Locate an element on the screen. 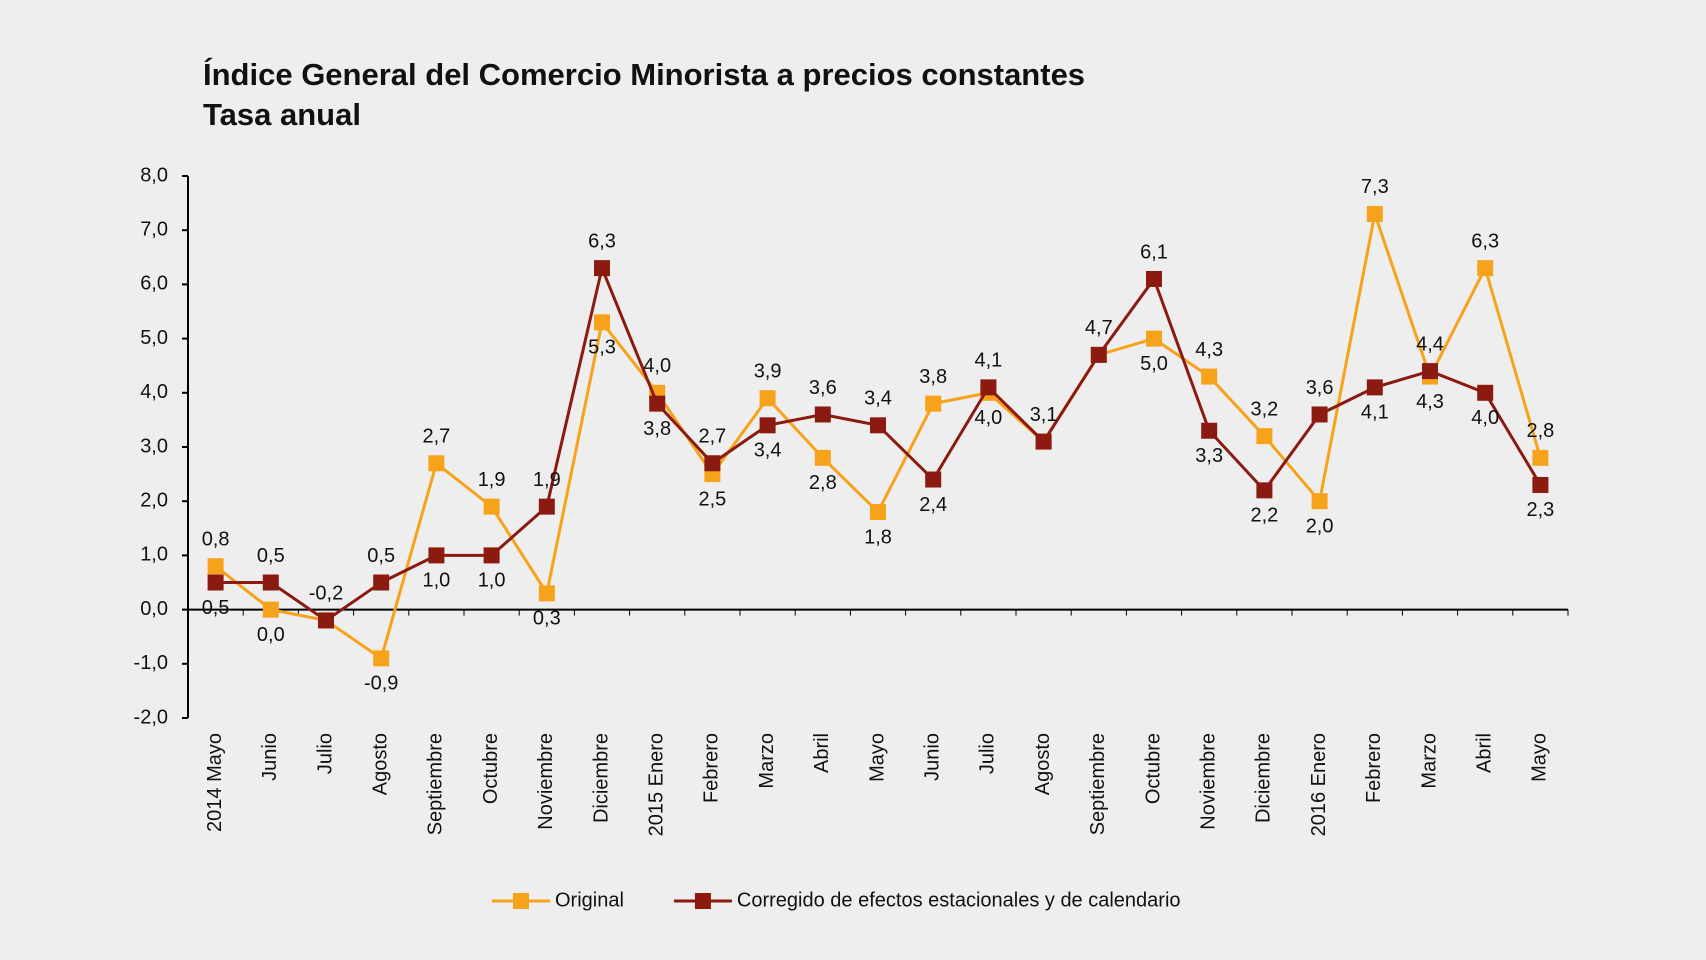 The width and height of the screenshot is (1706, 960). chart-subtitle: Tasa anual is located at coordinates (282, 114).